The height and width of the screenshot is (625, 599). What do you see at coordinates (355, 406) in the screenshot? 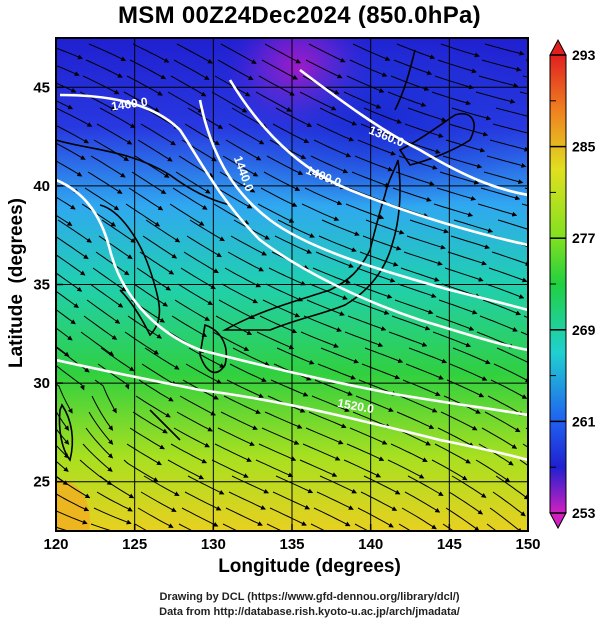
I see `contour-label: 1520.0` at bounding box center [355, 406].